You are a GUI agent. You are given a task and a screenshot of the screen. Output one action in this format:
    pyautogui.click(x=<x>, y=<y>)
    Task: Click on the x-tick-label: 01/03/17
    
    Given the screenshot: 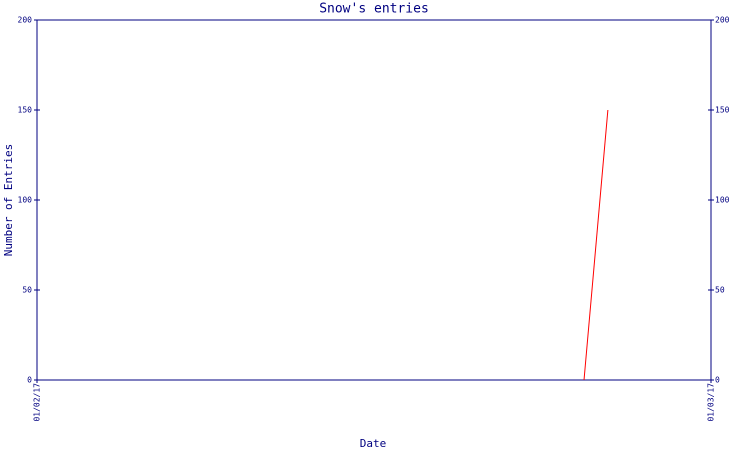 What is the action you would take?
    pyautogui.click(x=711, y=402)
    